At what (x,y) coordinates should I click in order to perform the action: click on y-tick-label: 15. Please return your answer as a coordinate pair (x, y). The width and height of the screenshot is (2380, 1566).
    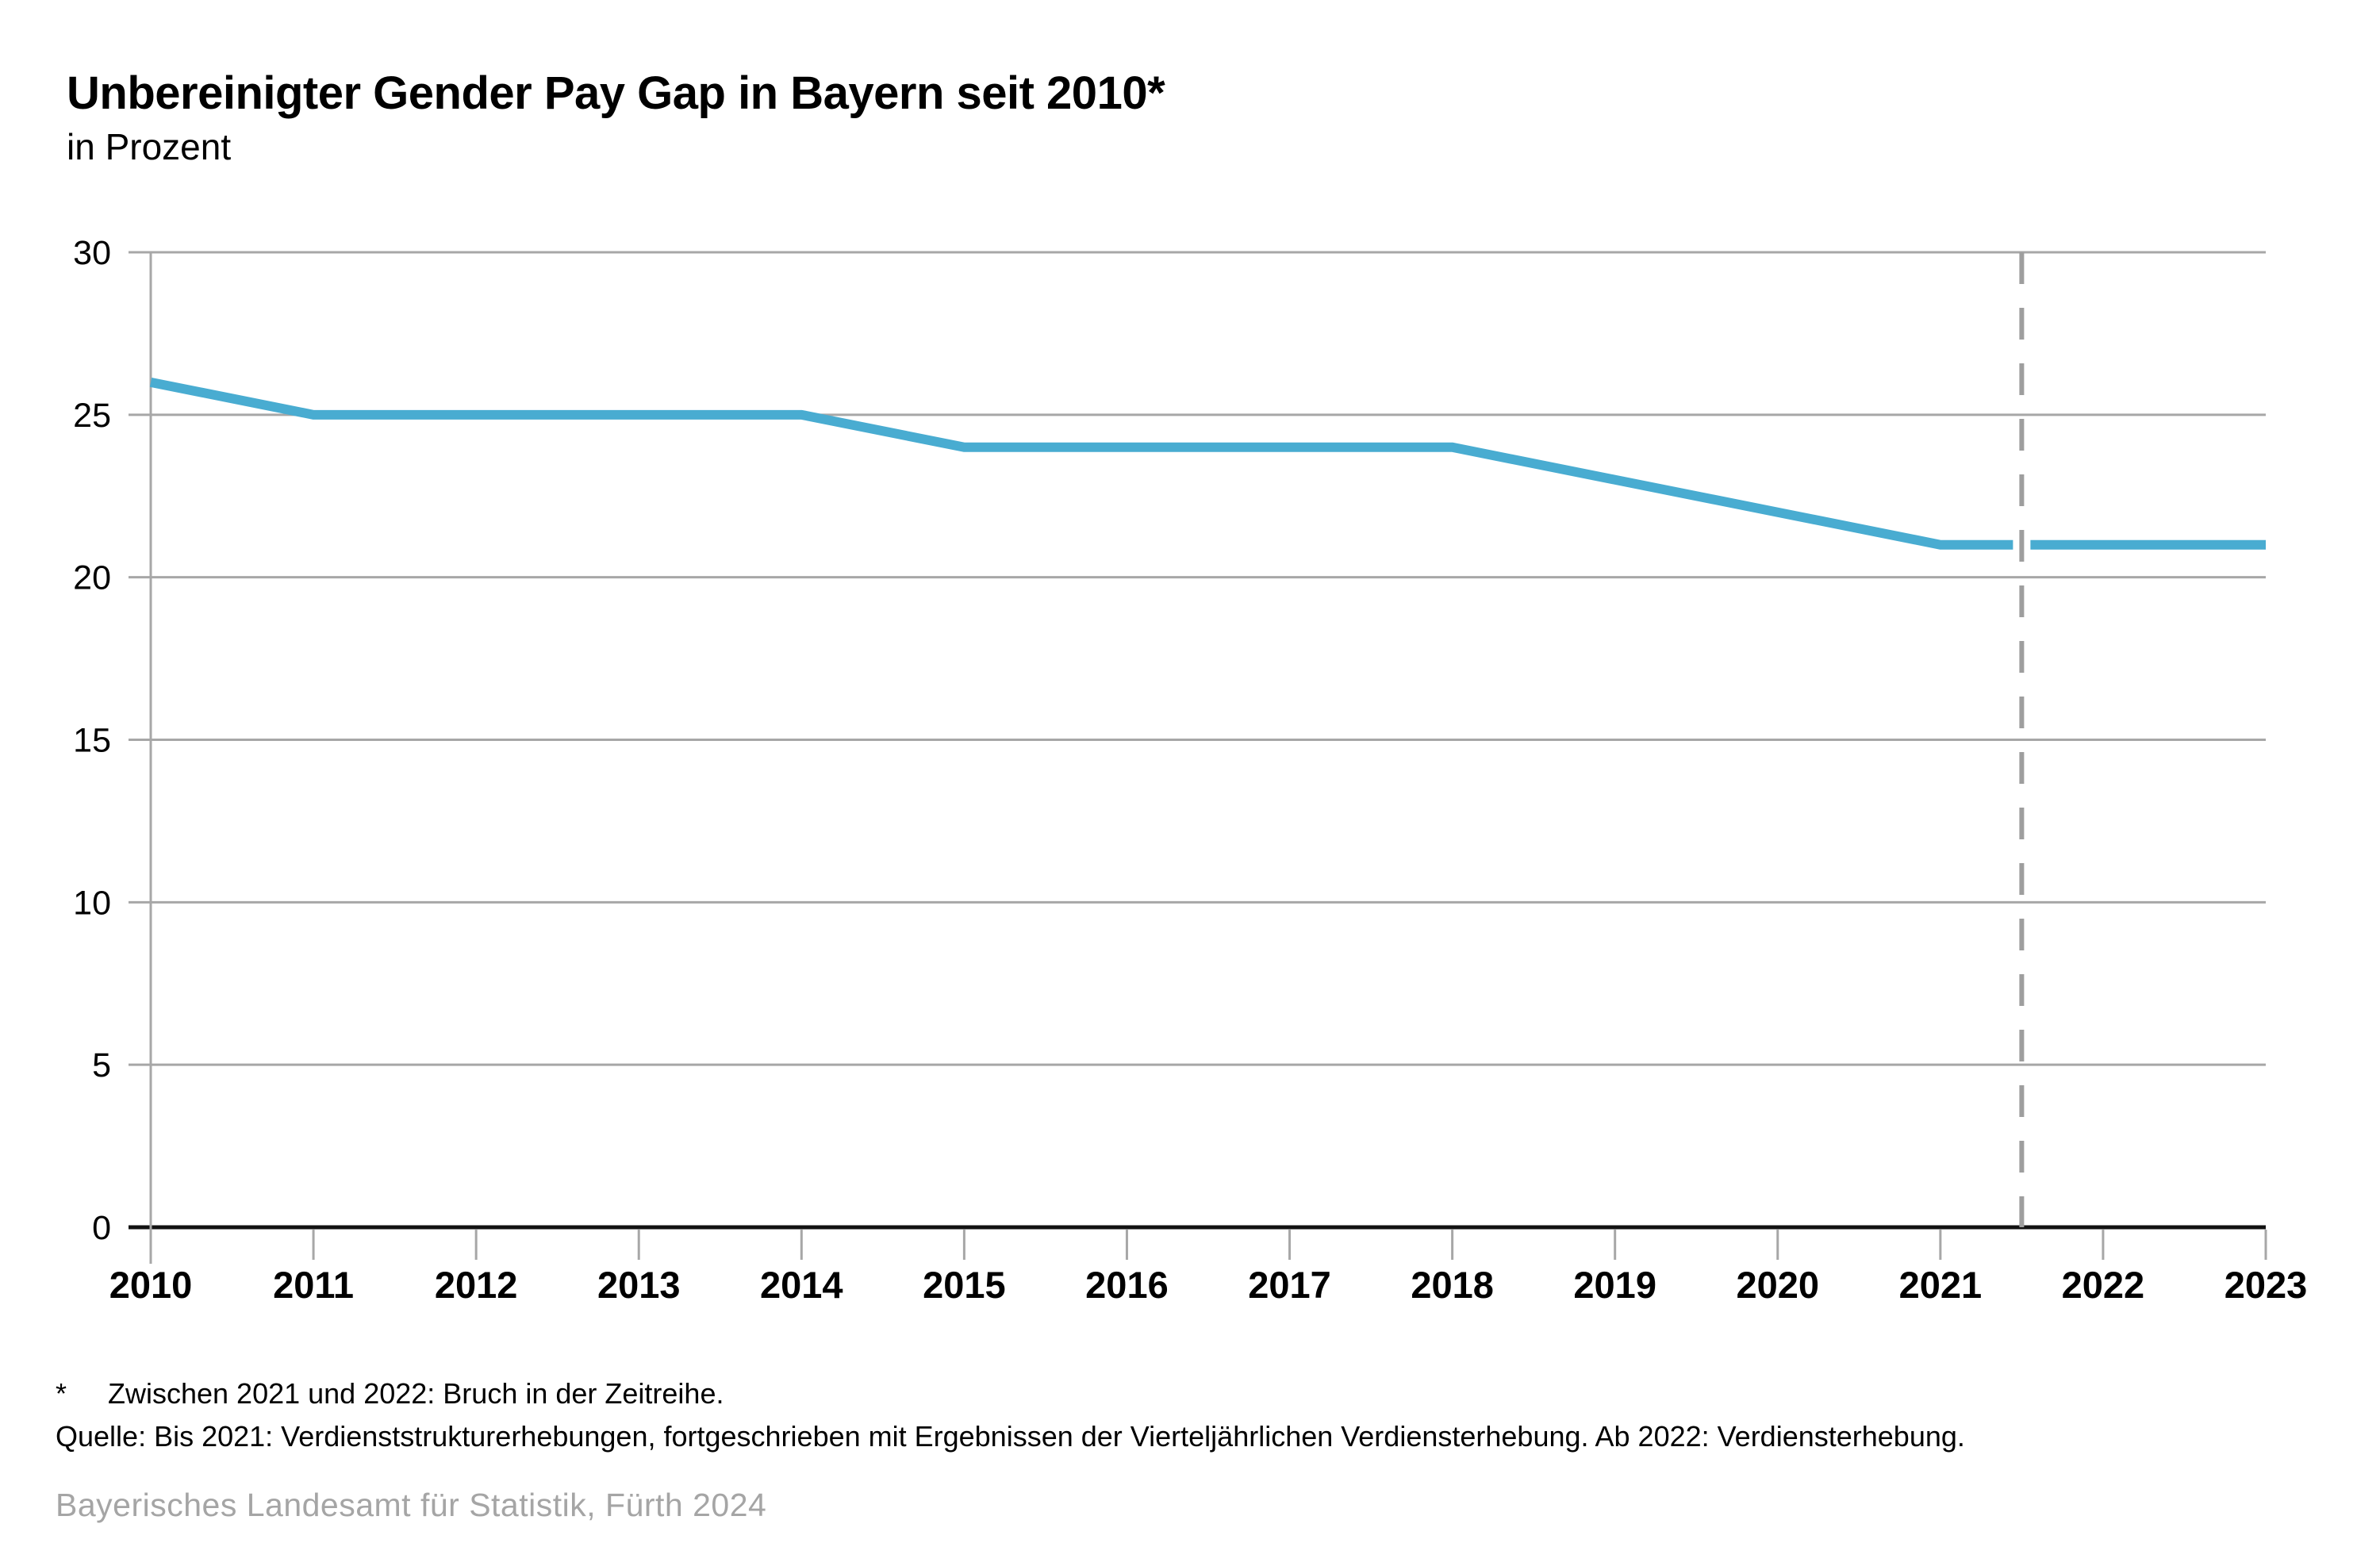
    Looking at the image, I should click on (92, 741).